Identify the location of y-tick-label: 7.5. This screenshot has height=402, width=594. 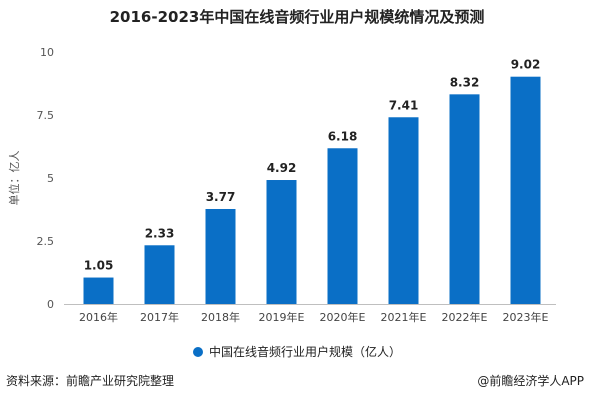
(46, 115).